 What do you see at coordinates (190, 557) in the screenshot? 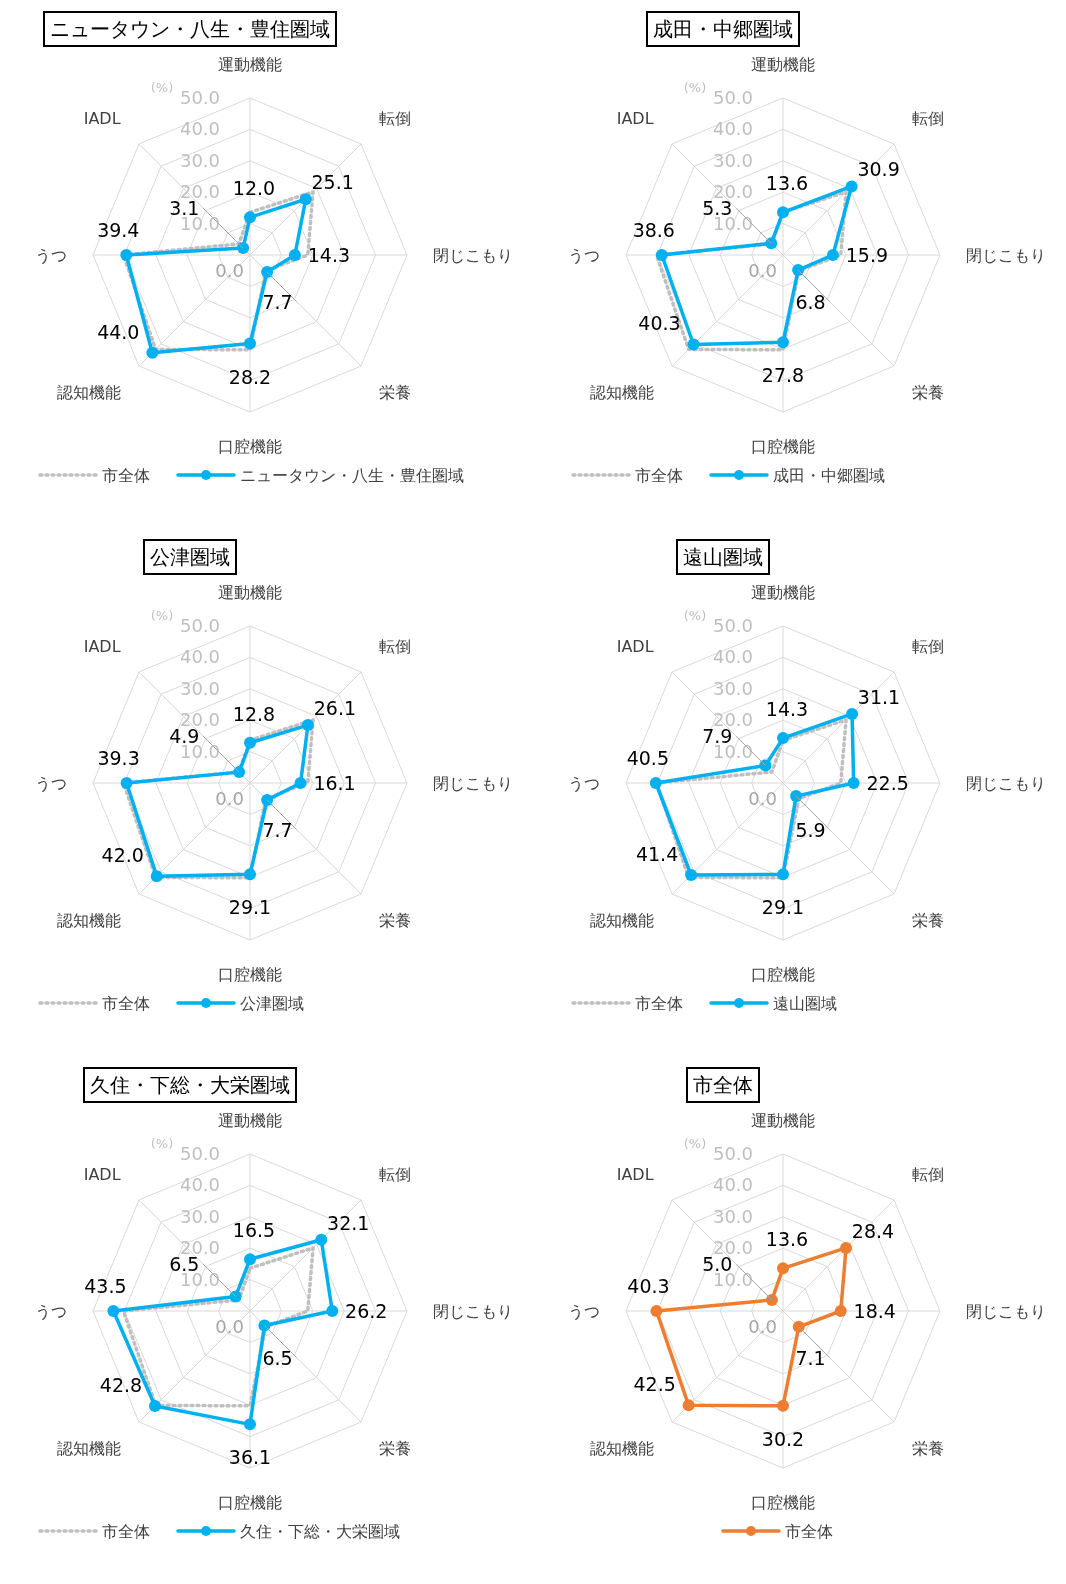
I see `chart-title: 公津圏域` at bounding box center [190, 557].